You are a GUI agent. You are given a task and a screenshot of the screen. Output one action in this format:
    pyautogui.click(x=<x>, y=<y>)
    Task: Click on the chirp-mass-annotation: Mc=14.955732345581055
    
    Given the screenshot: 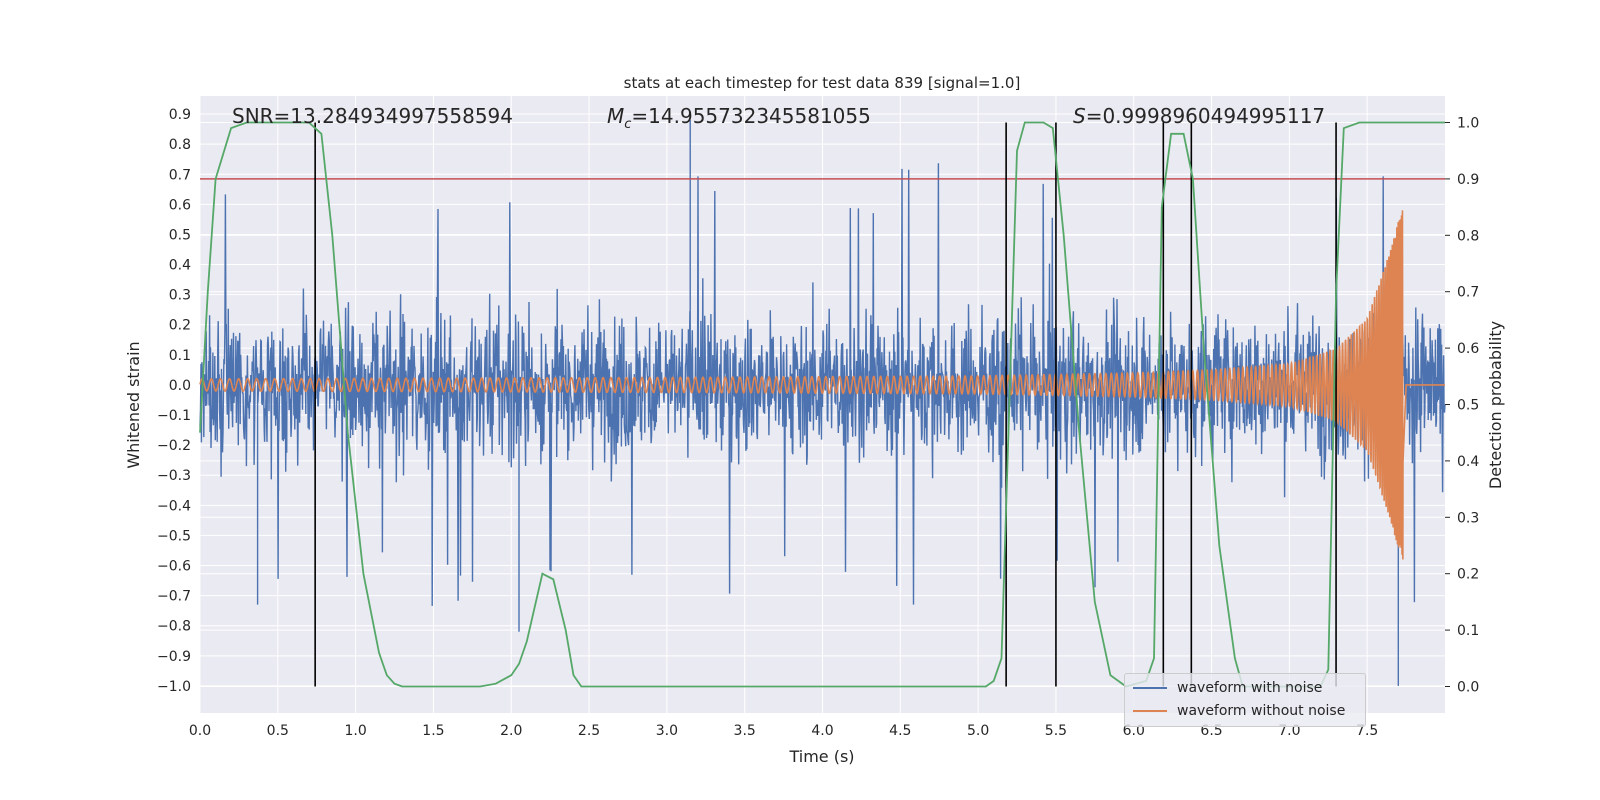 What is the action you would take?
    pyautogui.click(x=739, y=118)
    